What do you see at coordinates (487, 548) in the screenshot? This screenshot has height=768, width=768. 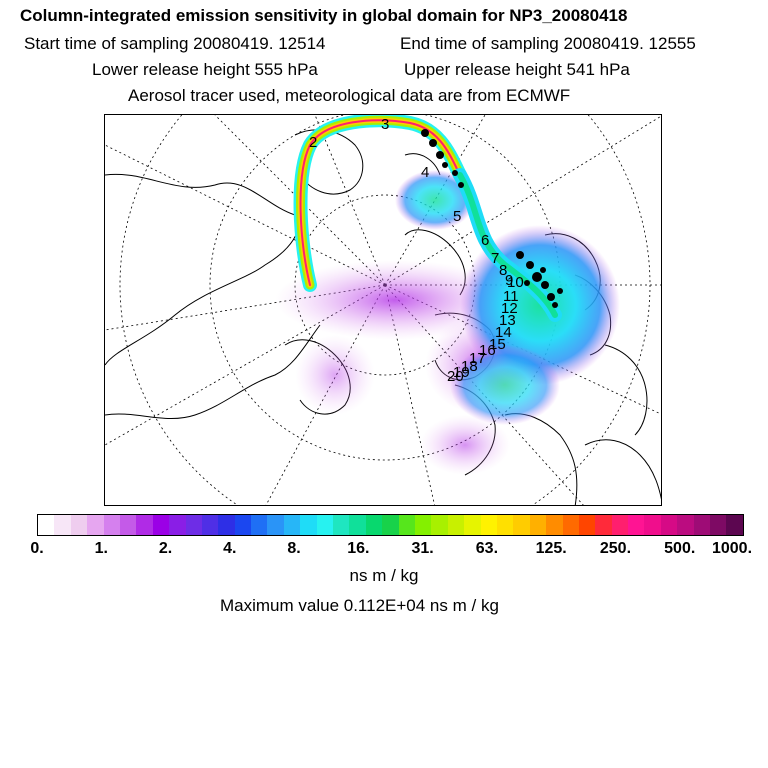 I see `colorbar-tick-label: 63.` at bounding box center [487, 548].